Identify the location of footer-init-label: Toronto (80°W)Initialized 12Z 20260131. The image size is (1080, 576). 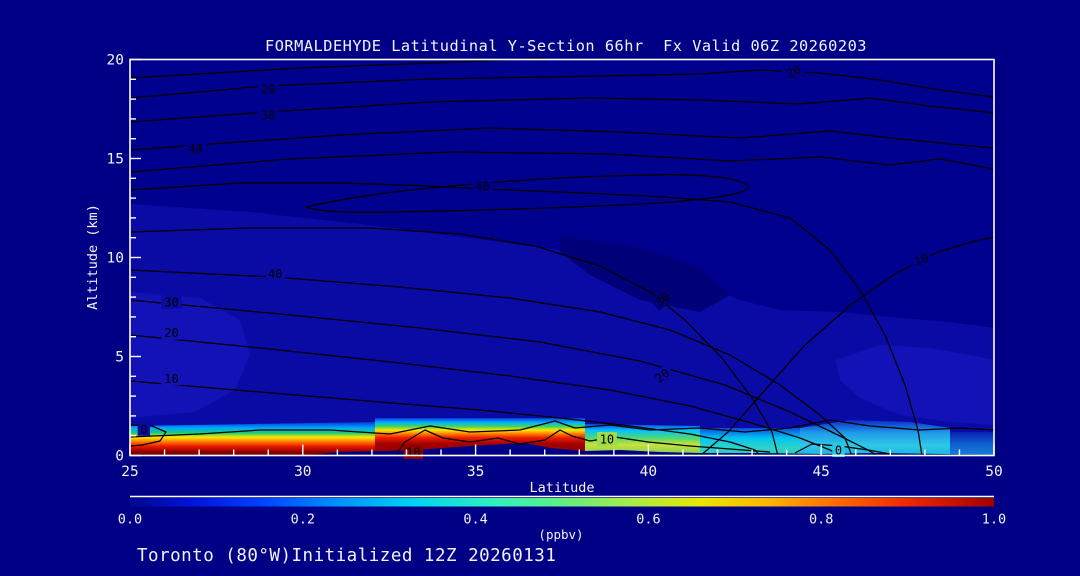
(346, 556).